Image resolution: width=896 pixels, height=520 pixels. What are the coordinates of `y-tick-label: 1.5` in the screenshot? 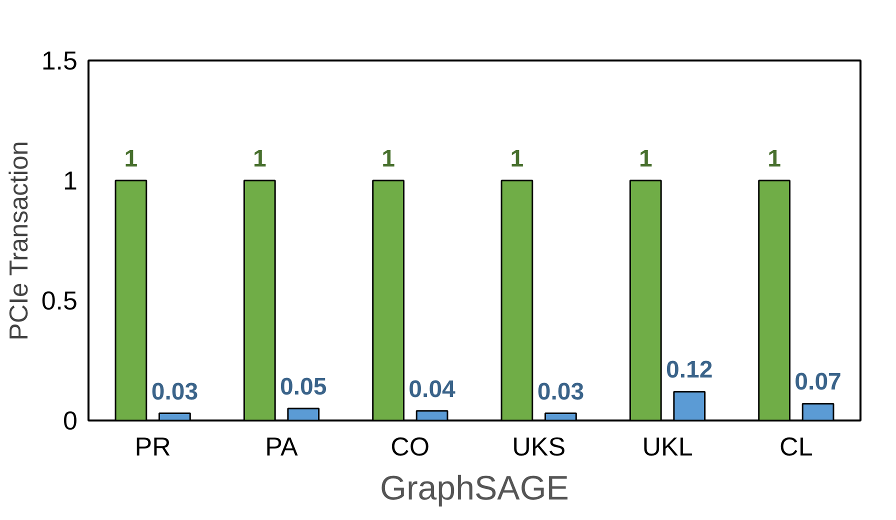 It's located at (59, 61).